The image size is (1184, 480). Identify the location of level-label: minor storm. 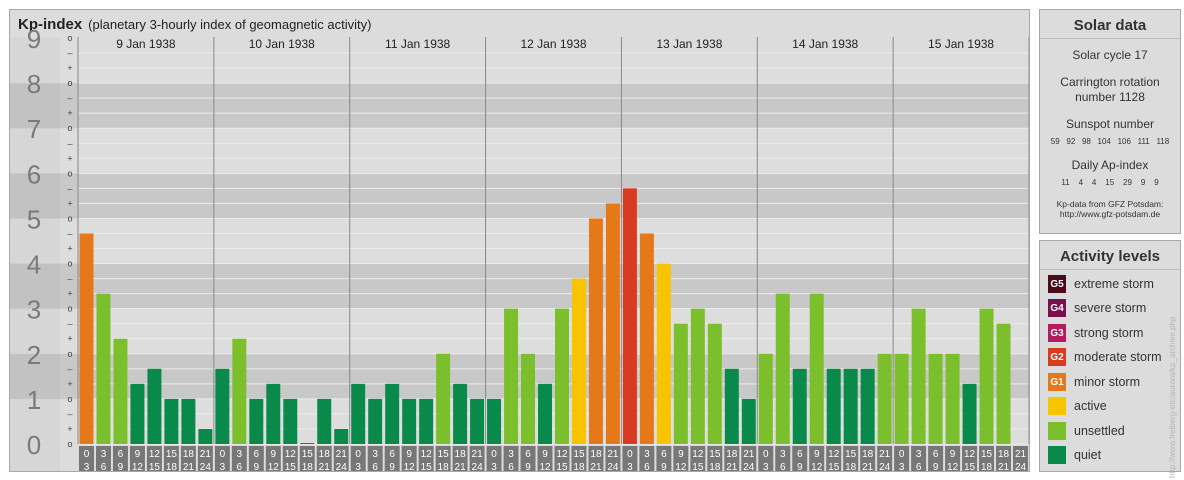
(1107, 382).